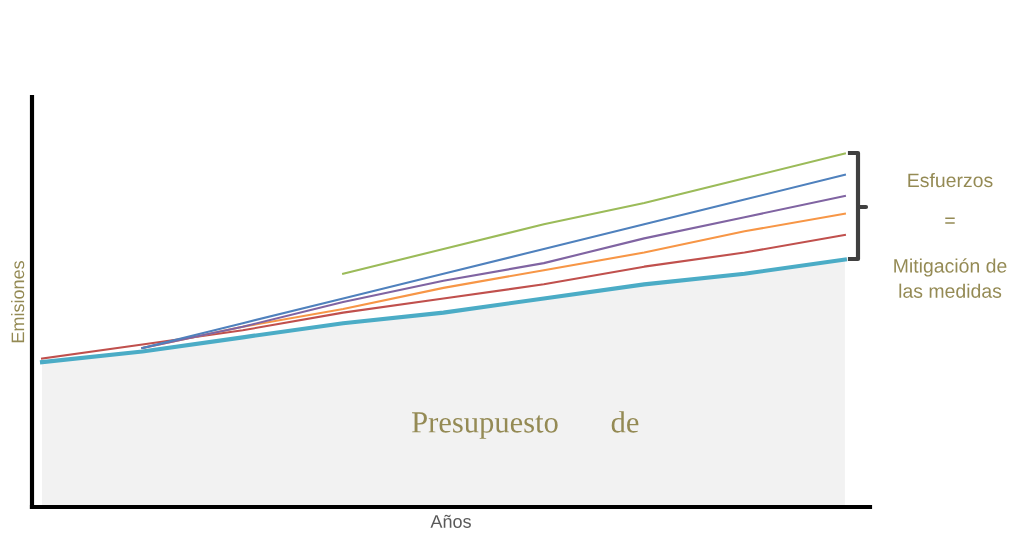  Describe the element at coordinates (485, 425) in the screenshot. I see `annotation: Presupuesto` at that location.